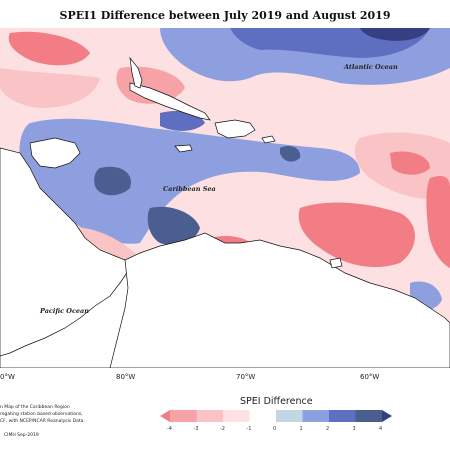  I want to click on legend-tick-label: -4, so click(169, 429).